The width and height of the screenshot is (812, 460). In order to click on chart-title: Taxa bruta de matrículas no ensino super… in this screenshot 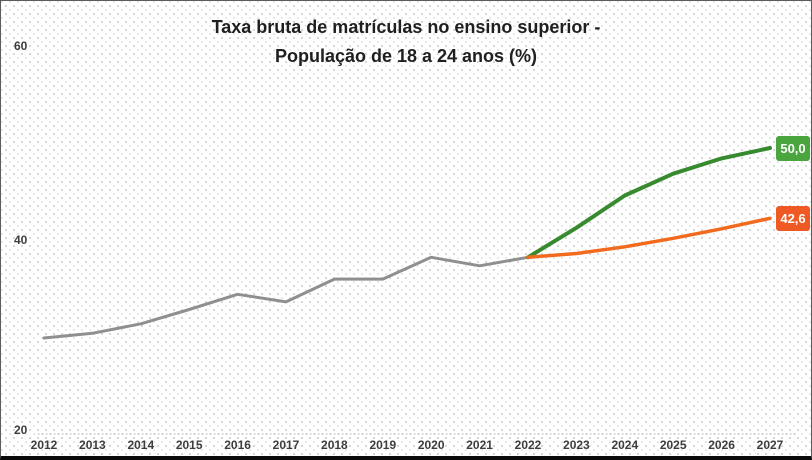, I will do `click(406, 42)`.